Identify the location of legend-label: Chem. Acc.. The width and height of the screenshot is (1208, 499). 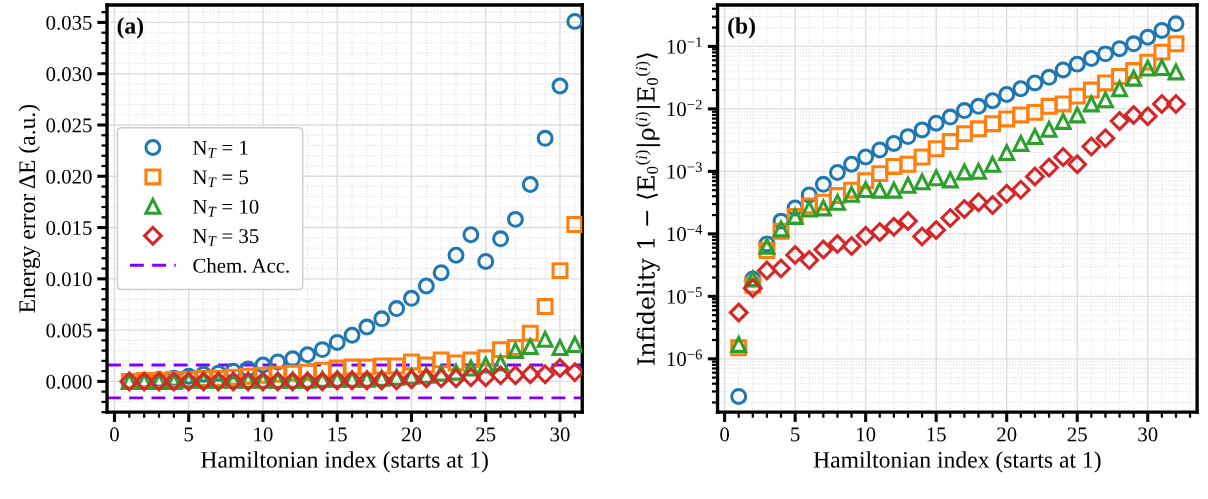
(241, 265).